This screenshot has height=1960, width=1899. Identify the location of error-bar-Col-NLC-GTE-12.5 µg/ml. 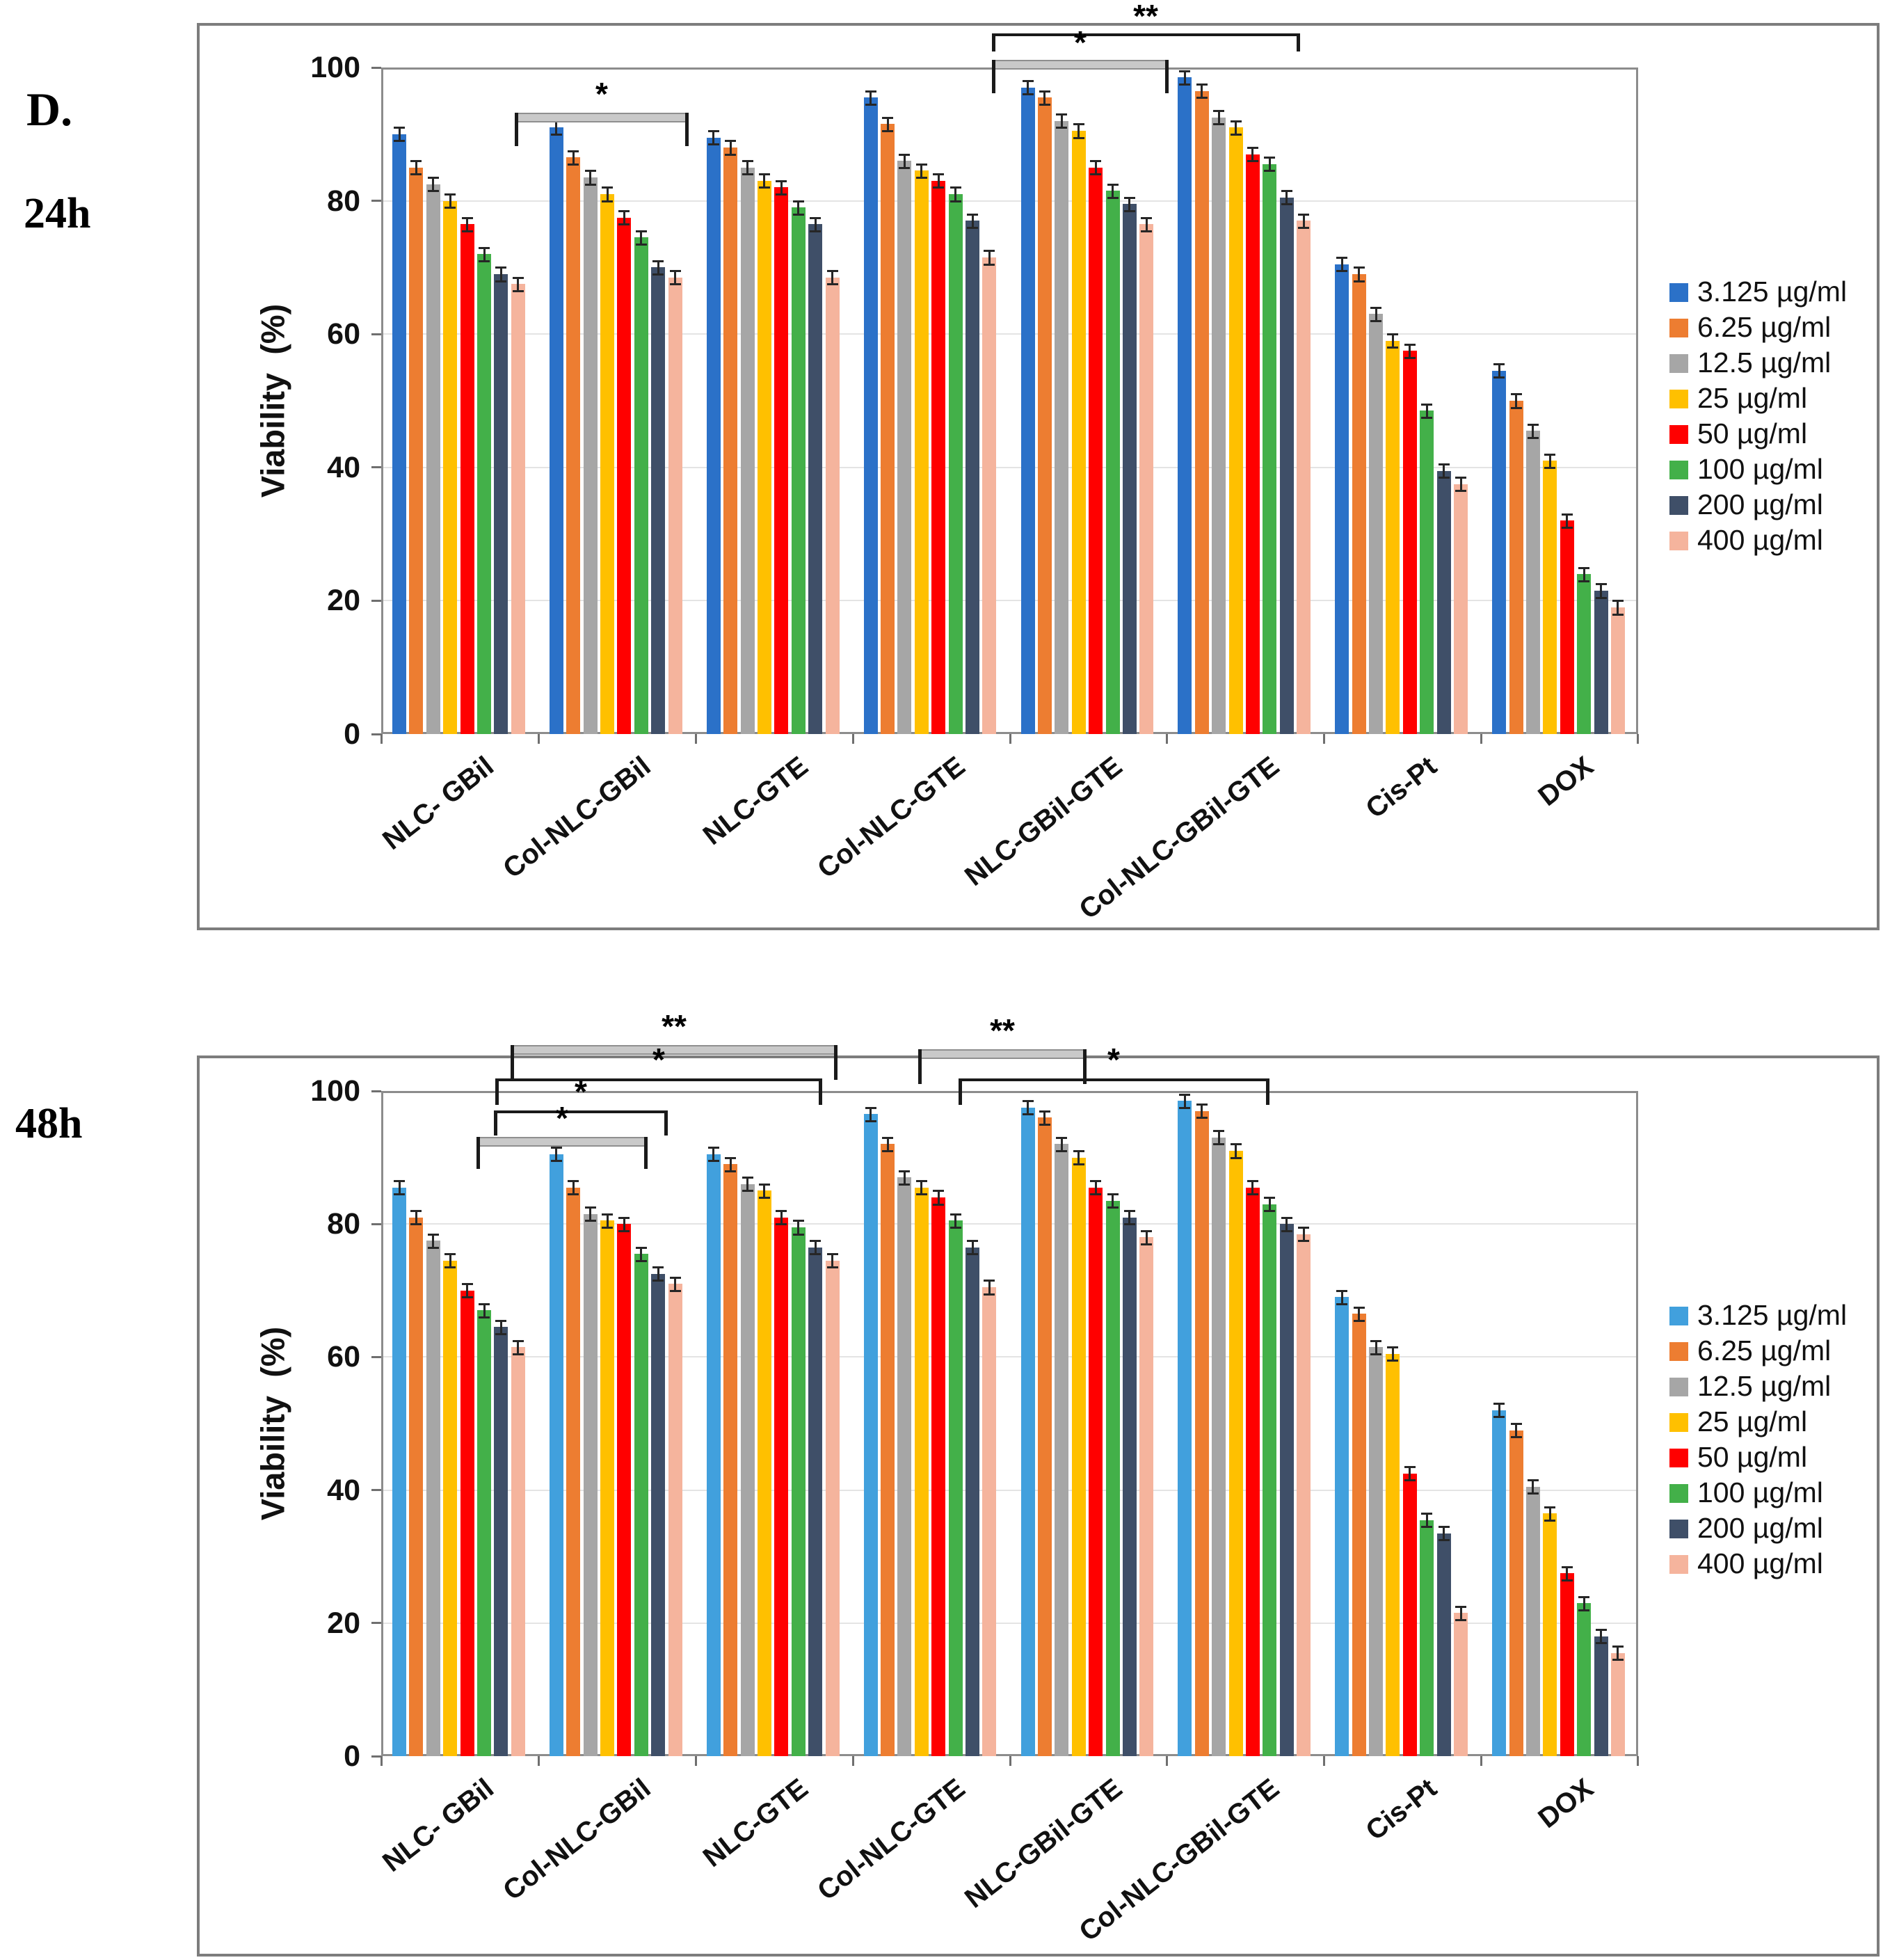
(904, 1177).